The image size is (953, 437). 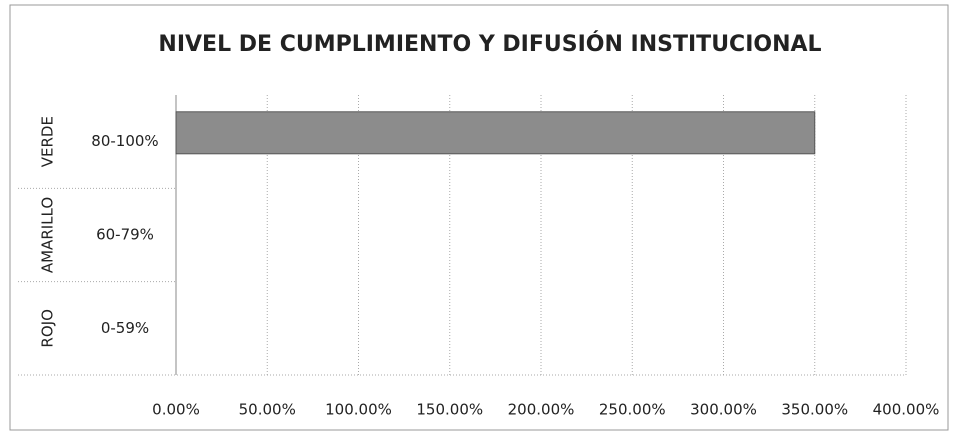 I want to click on x-tick-label: 300.00%, so click(x=723, y=410).